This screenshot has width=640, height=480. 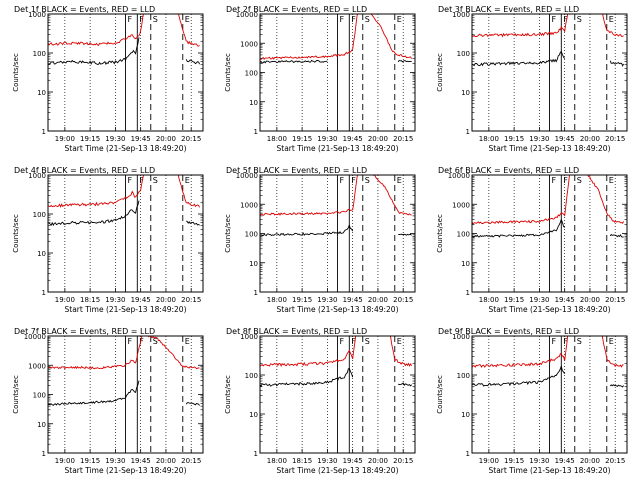 I want to click on panel-title: Det 6f BLACK = Events, RED = LLD, so click(x=508, y=170).